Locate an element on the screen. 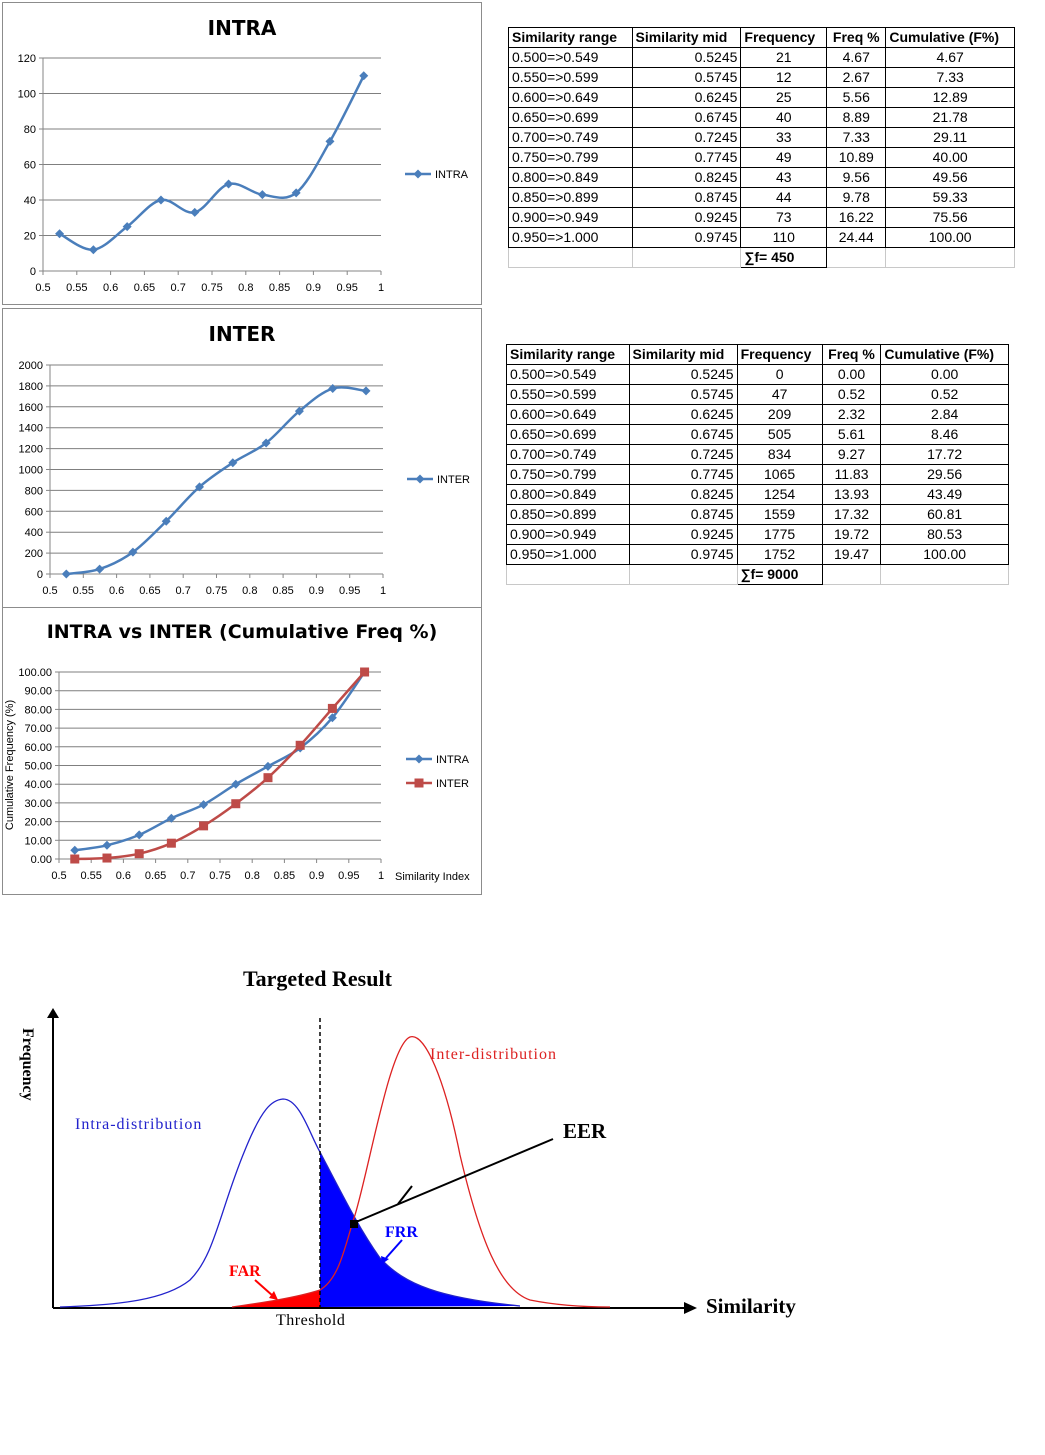  cell-similarity-mid: 0.5745 is located at coordinates (683, 394).